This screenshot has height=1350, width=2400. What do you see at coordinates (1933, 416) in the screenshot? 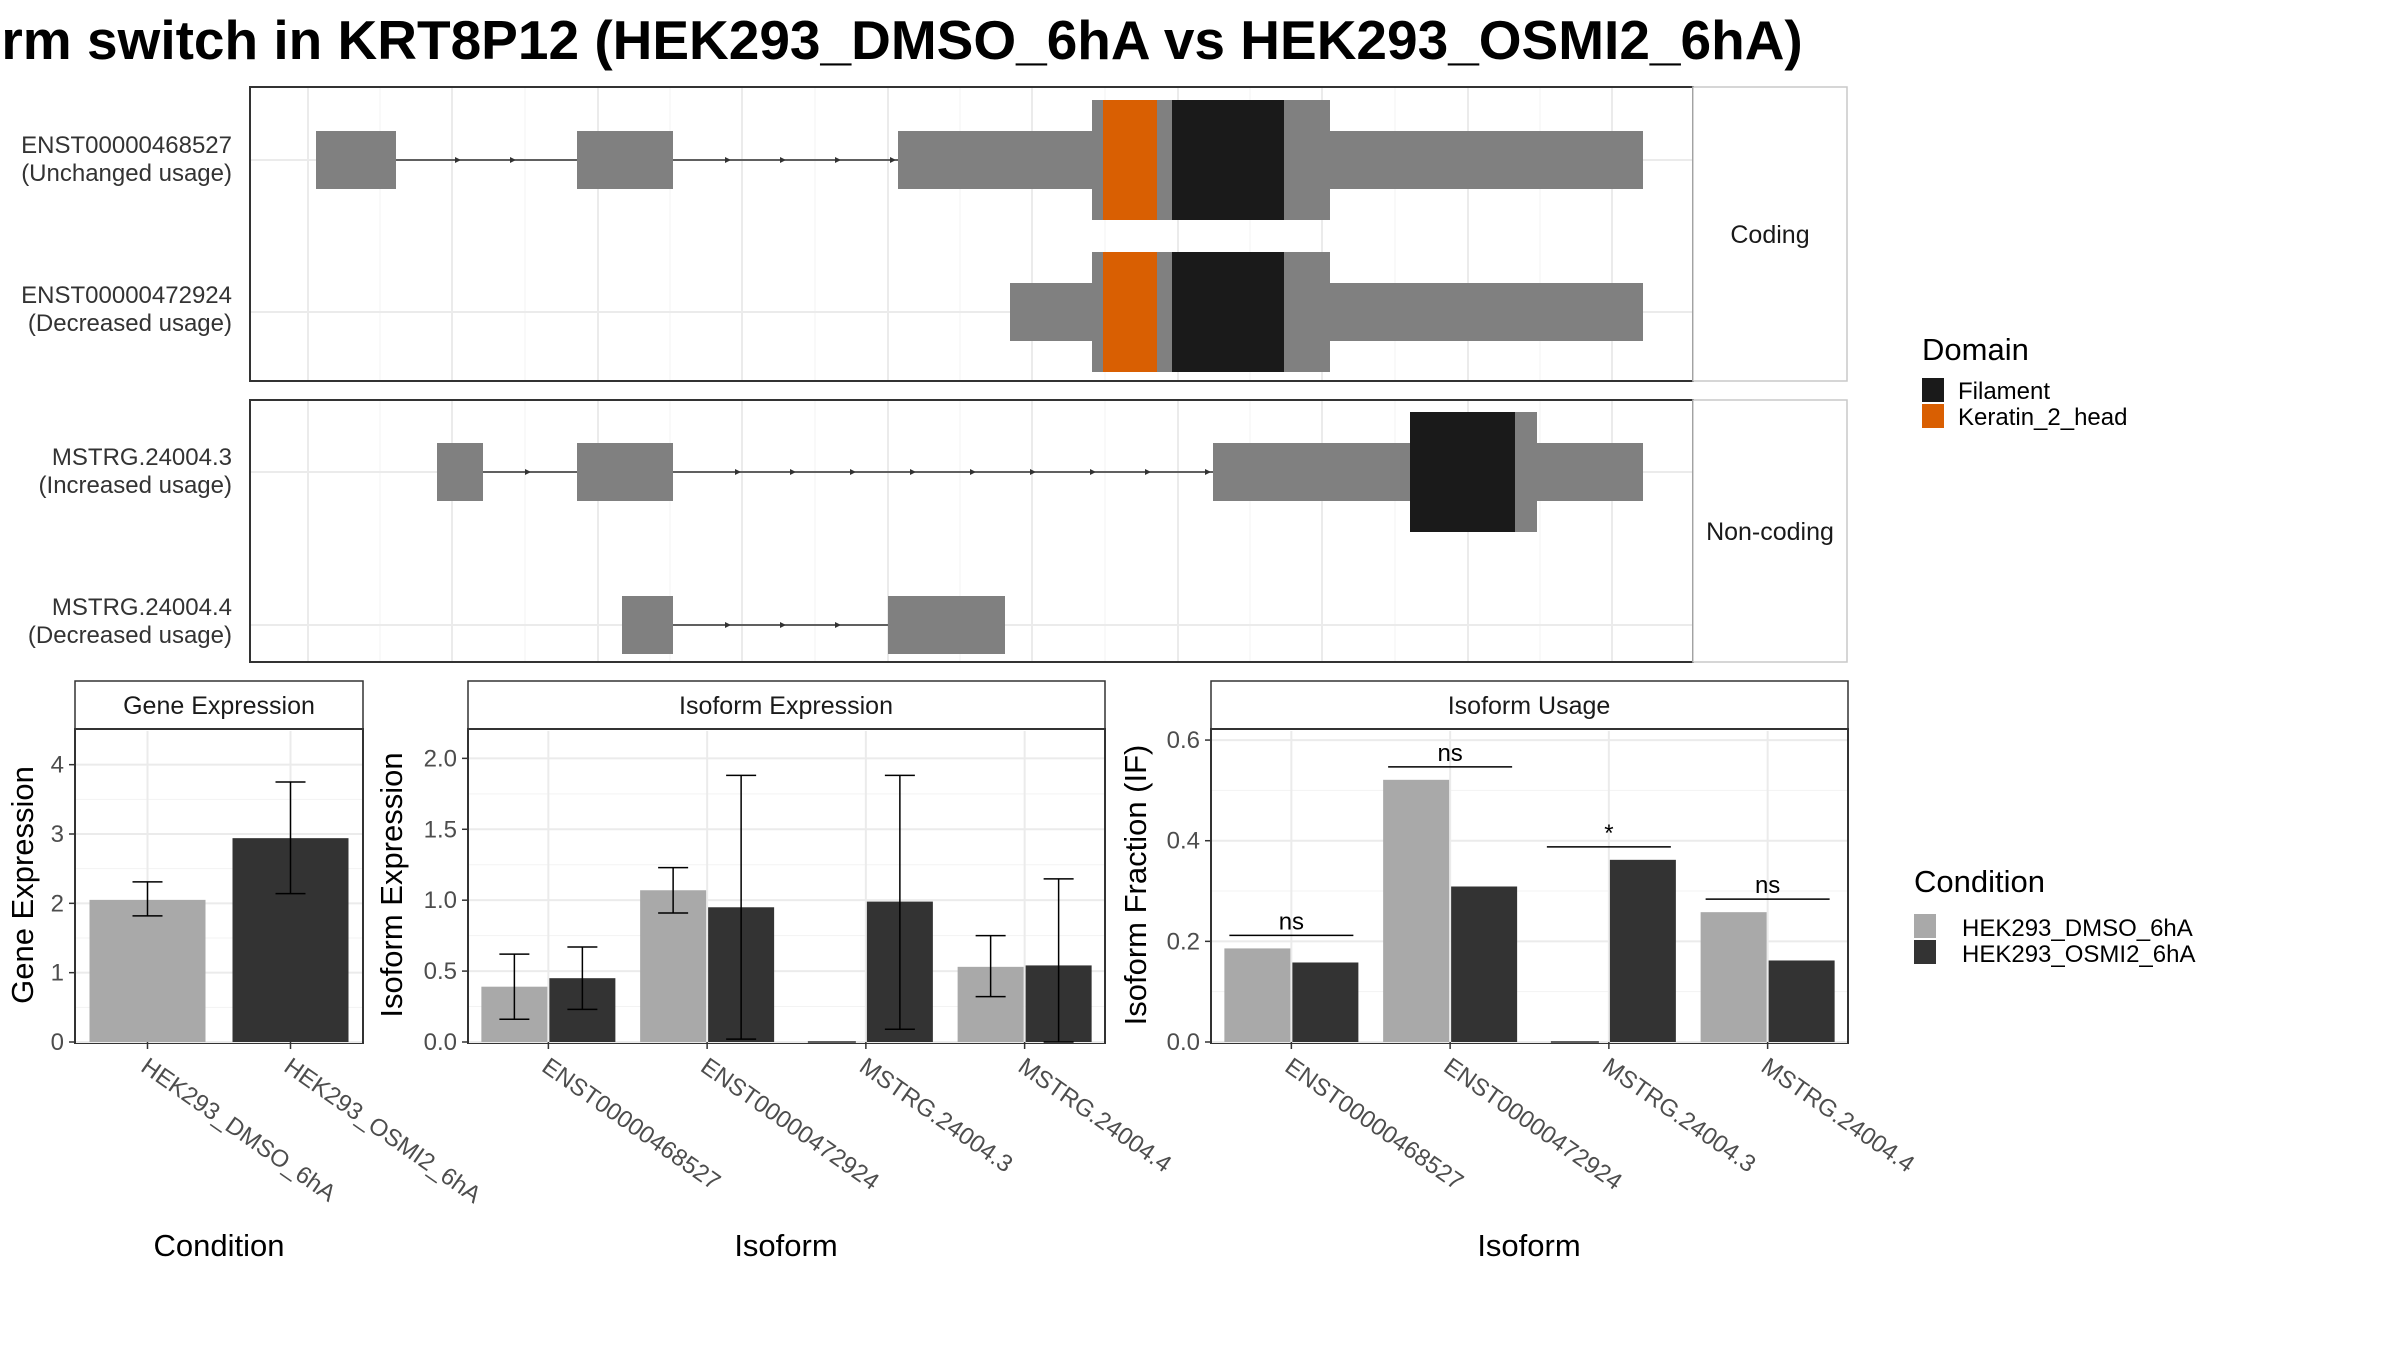
I see `legend-swatch-keratin-2-head` at bounding box center [1933, 416].